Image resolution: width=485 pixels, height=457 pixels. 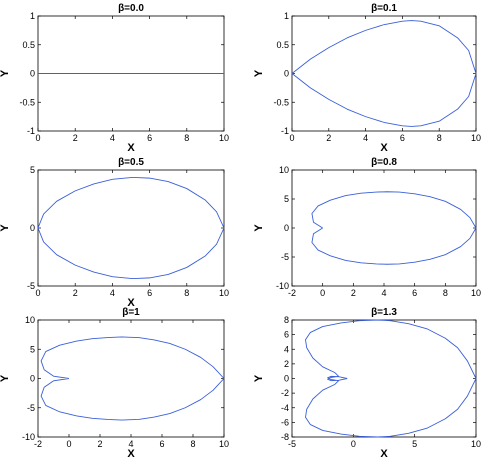 What do you see at coordinates (285, 393) in the screenshot?
I see `y-tick-label: -2` at bounding box center [285, 393].